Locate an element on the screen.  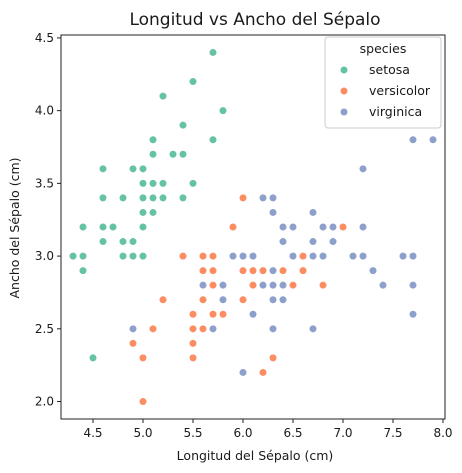
legend-items: setosa versicolor virginica is located at coordinates (385, 90).